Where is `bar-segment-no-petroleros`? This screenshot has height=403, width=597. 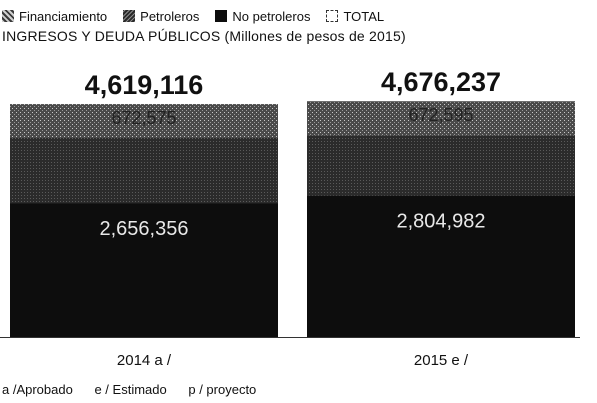
bar-segment-no-petroleros is located at coordinates (144, 270).